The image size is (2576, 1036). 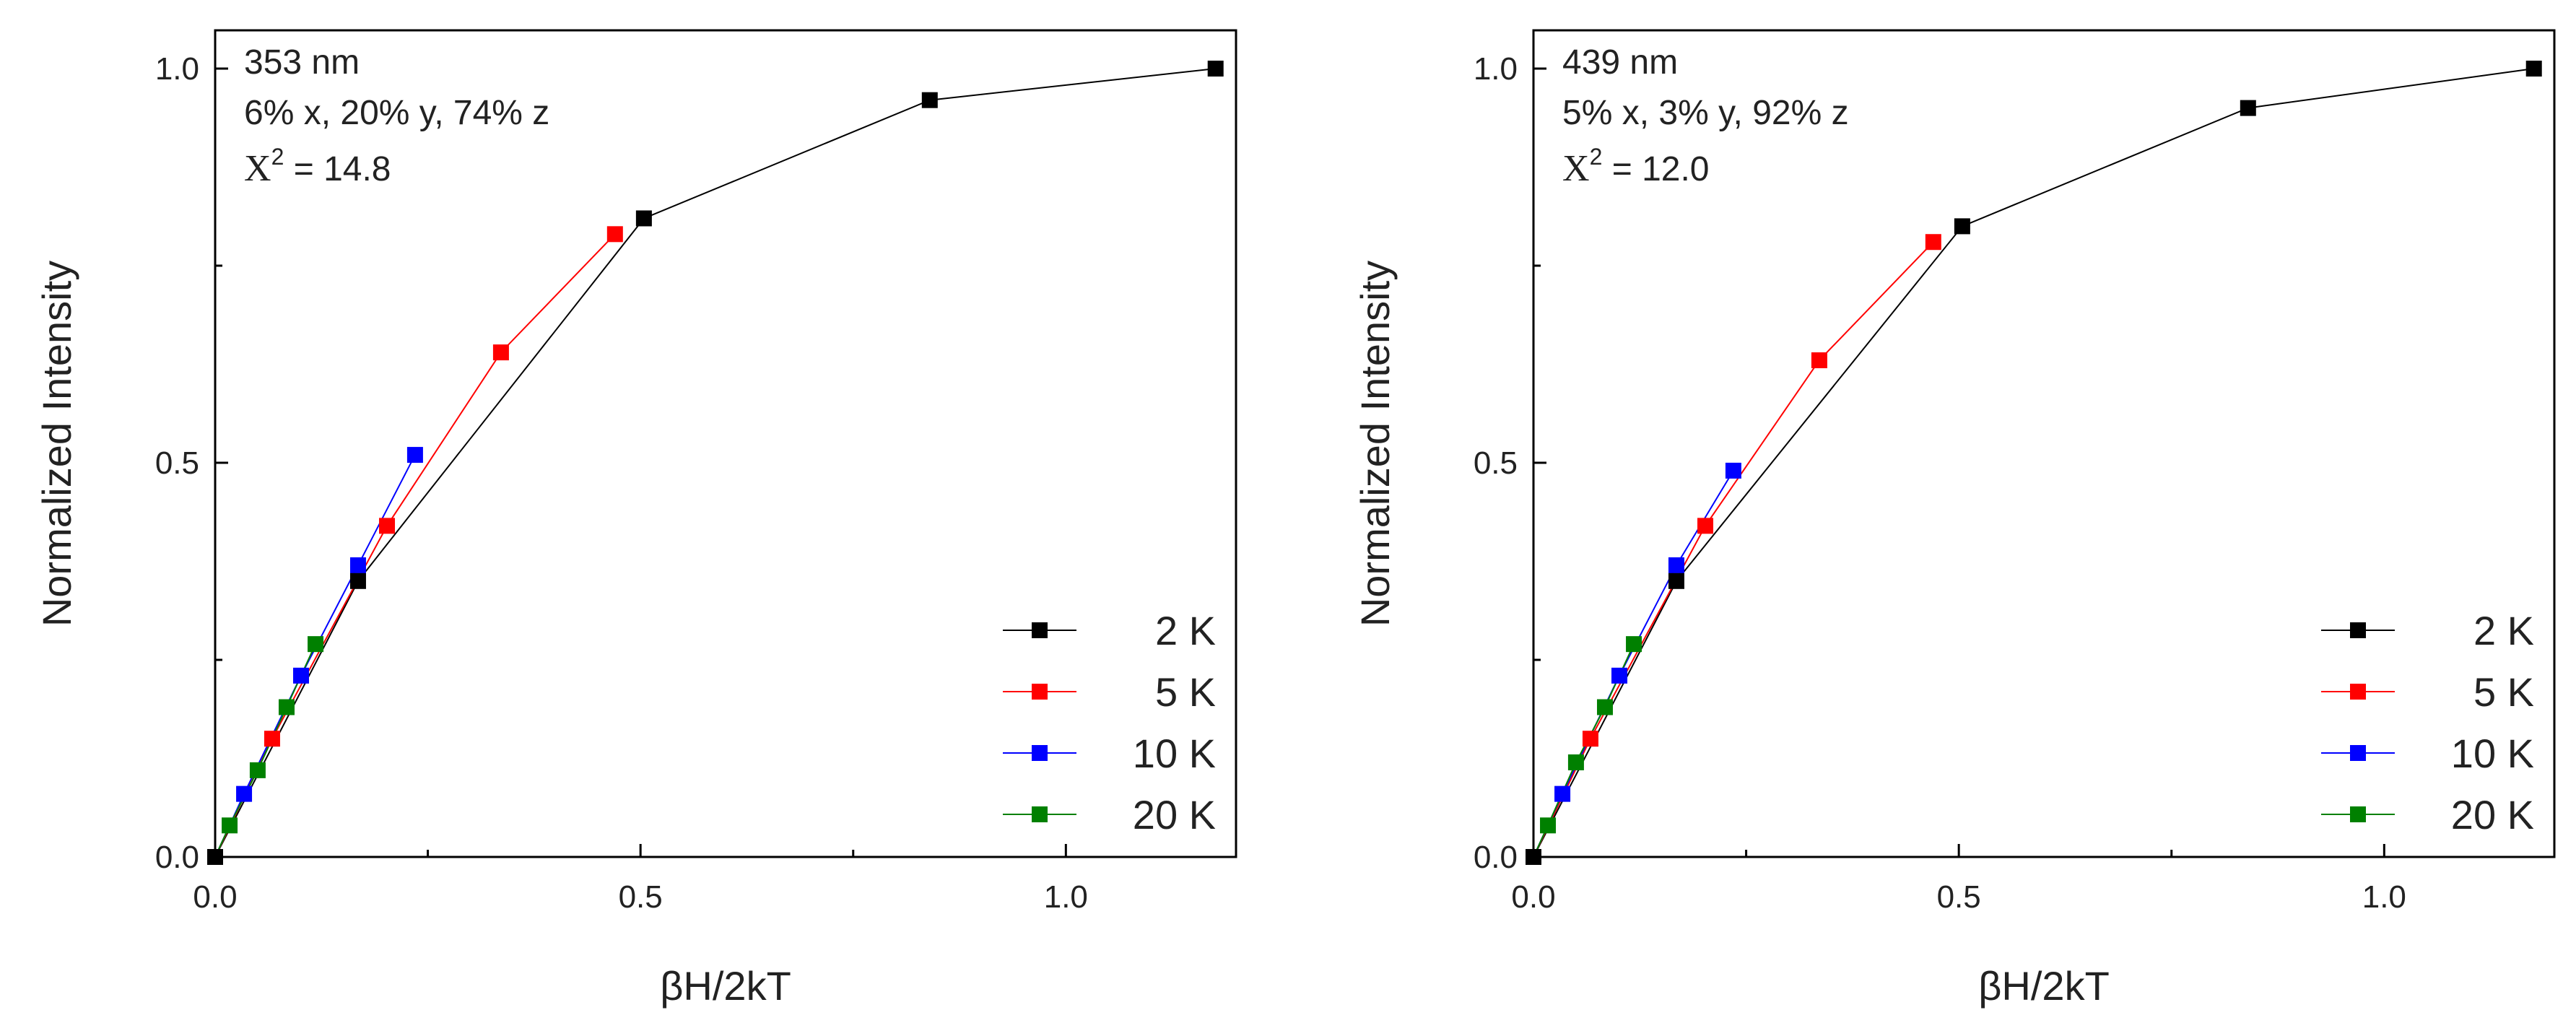 I want to click on composition-annotation: 6% x, 20% y, 74% z, so click(x=396, y=113).